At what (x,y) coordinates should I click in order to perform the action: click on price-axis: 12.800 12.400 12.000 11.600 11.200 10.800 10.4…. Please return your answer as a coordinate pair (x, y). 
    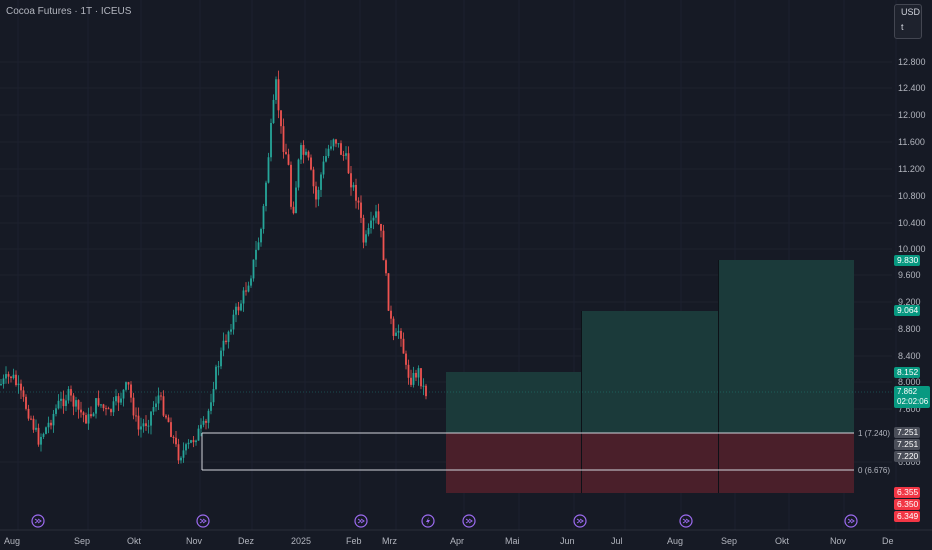
    Looking at the image, I should click on (912, 262).